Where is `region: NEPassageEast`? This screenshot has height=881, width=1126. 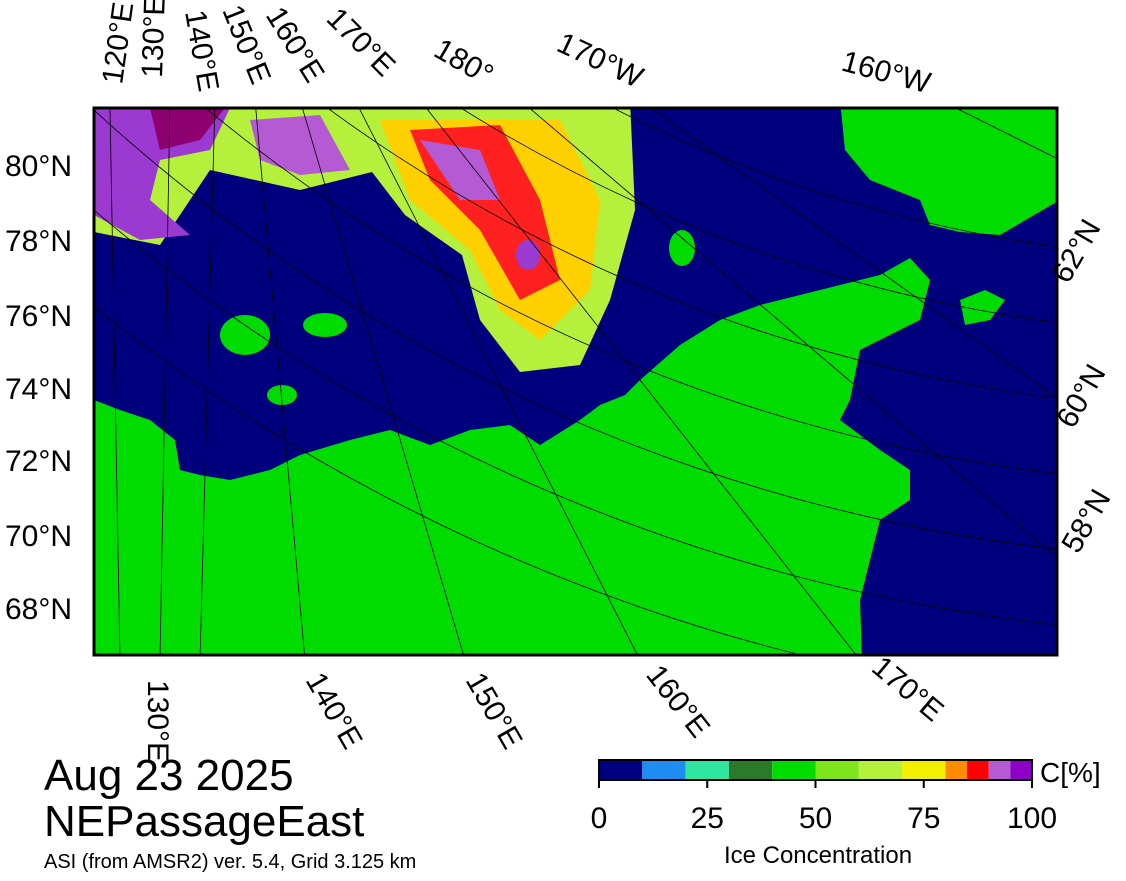 region: NEPassageEast is located at coordinates (204, 821).